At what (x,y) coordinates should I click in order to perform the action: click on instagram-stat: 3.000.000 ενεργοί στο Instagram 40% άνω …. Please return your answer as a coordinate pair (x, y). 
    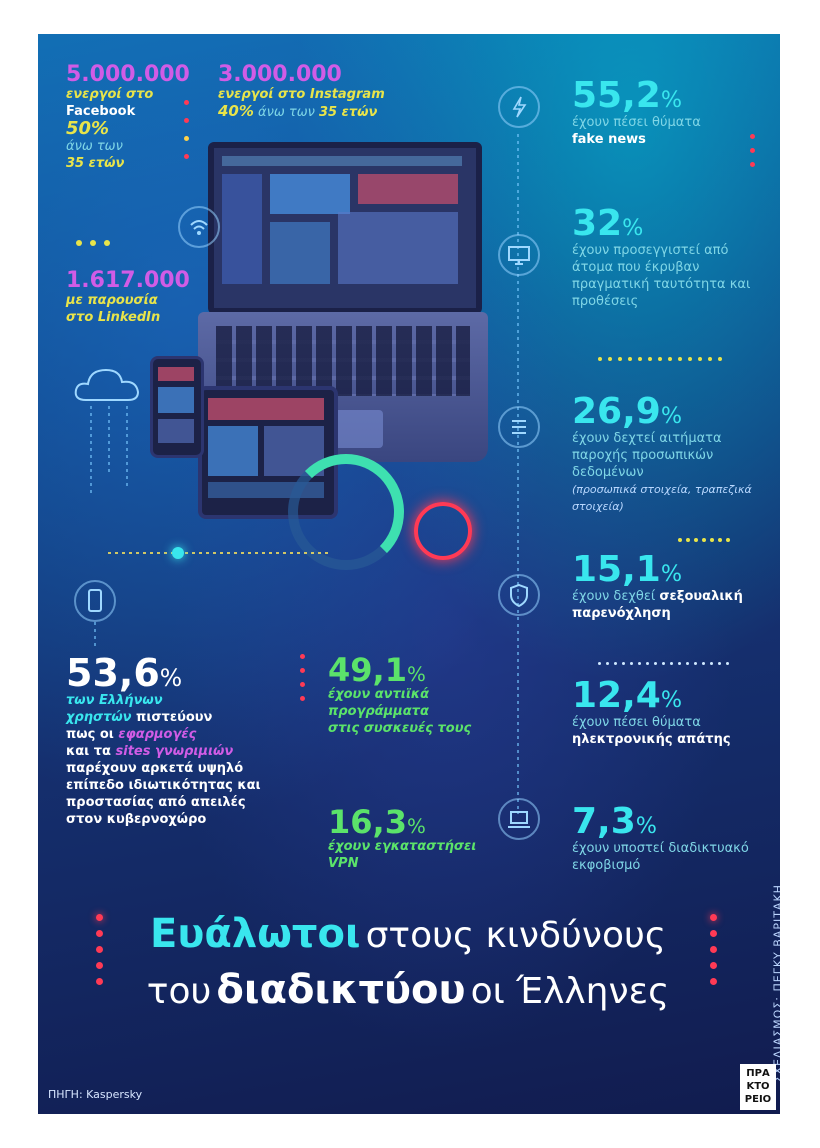
    Looking at the image, I should click on (318, 92).